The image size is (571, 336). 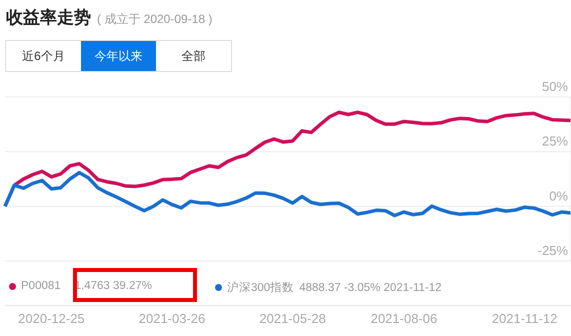 What do you see at coordinates (43, 56) in the screenshot?
I see `text: 近6个月` at bounding box center [43, 56].